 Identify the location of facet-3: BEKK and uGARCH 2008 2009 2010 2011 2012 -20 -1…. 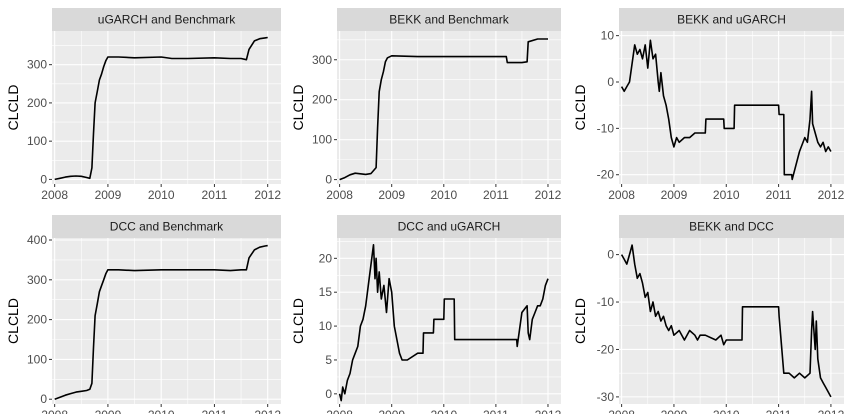
(708, 105).